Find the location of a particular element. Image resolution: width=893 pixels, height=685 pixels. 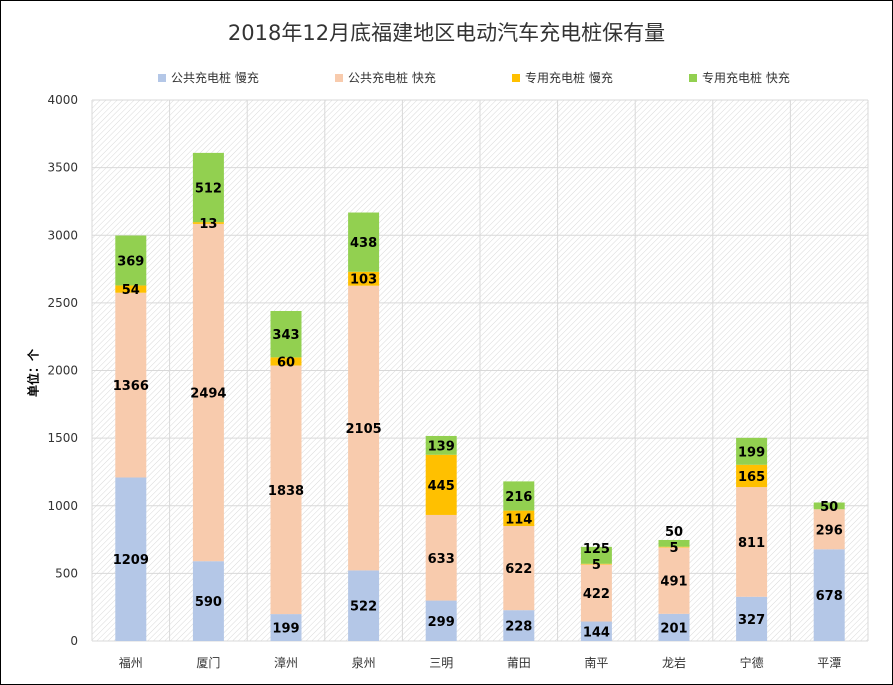

data-label: 2105 is located at coordinates (364, 429).